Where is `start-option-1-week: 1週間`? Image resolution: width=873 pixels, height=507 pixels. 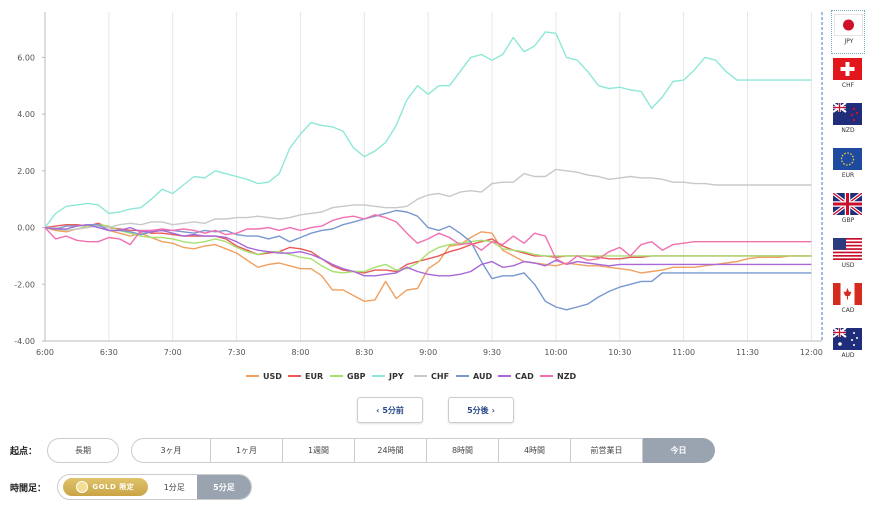 start-option-1-week: 1週間 is located at coordinates (319, 450).